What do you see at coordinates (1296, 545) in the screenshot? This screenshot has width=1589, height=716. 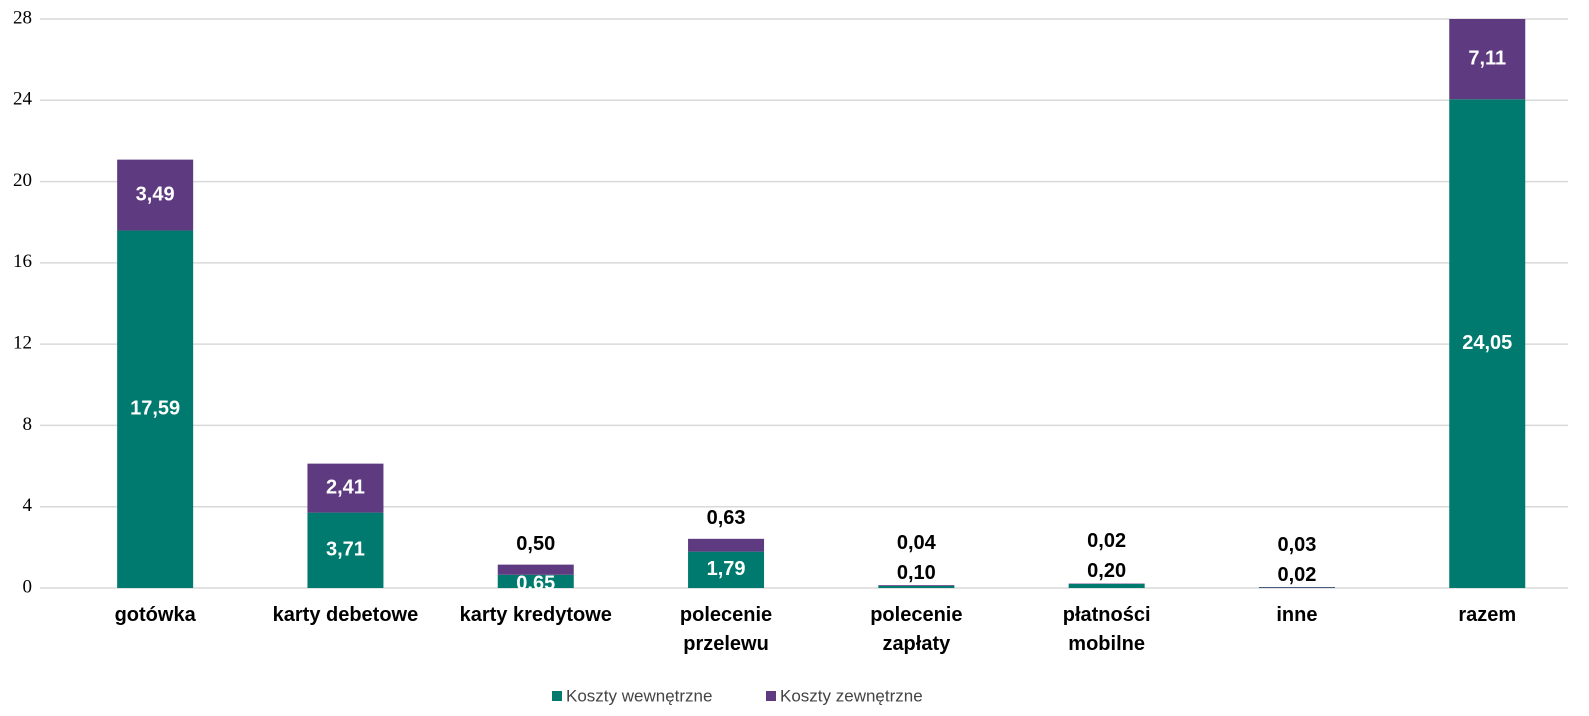 I see `data-label: 0,03` at bounding box center [1296, 545].